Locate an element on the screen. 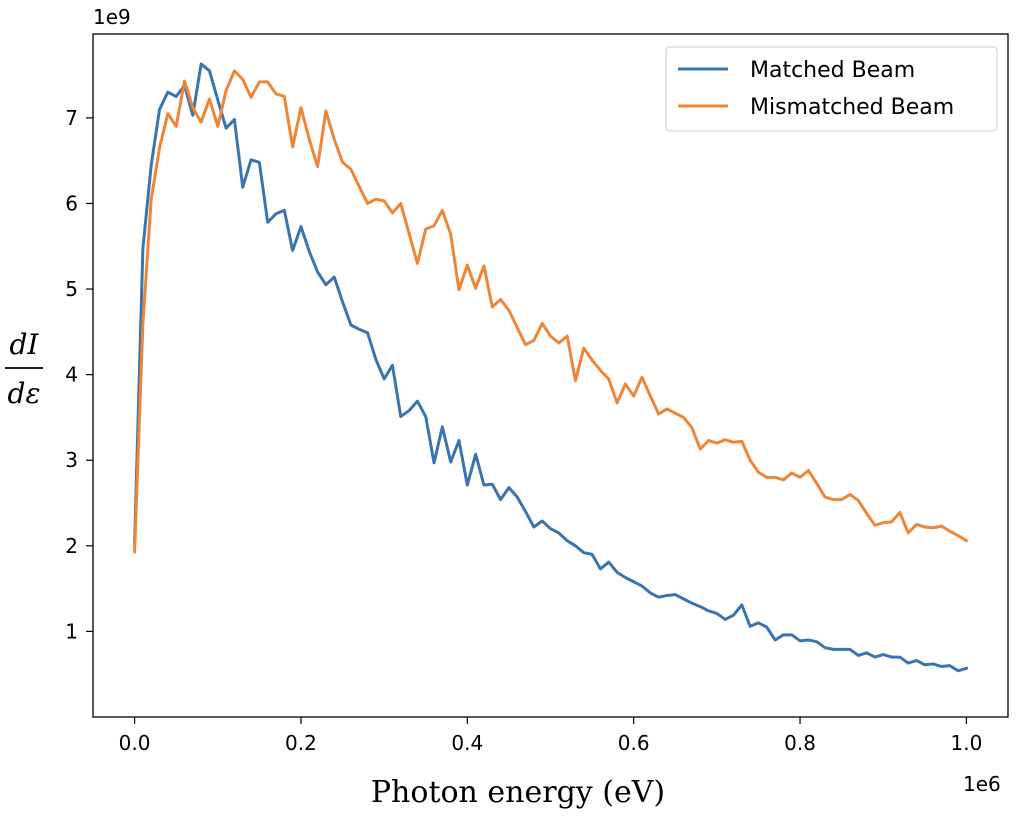 Image resolution: width=1026 pixels, height=820 pixels. legend-label-mismatched-beam: Mismatched Beam is located at coordinates (852, 107).